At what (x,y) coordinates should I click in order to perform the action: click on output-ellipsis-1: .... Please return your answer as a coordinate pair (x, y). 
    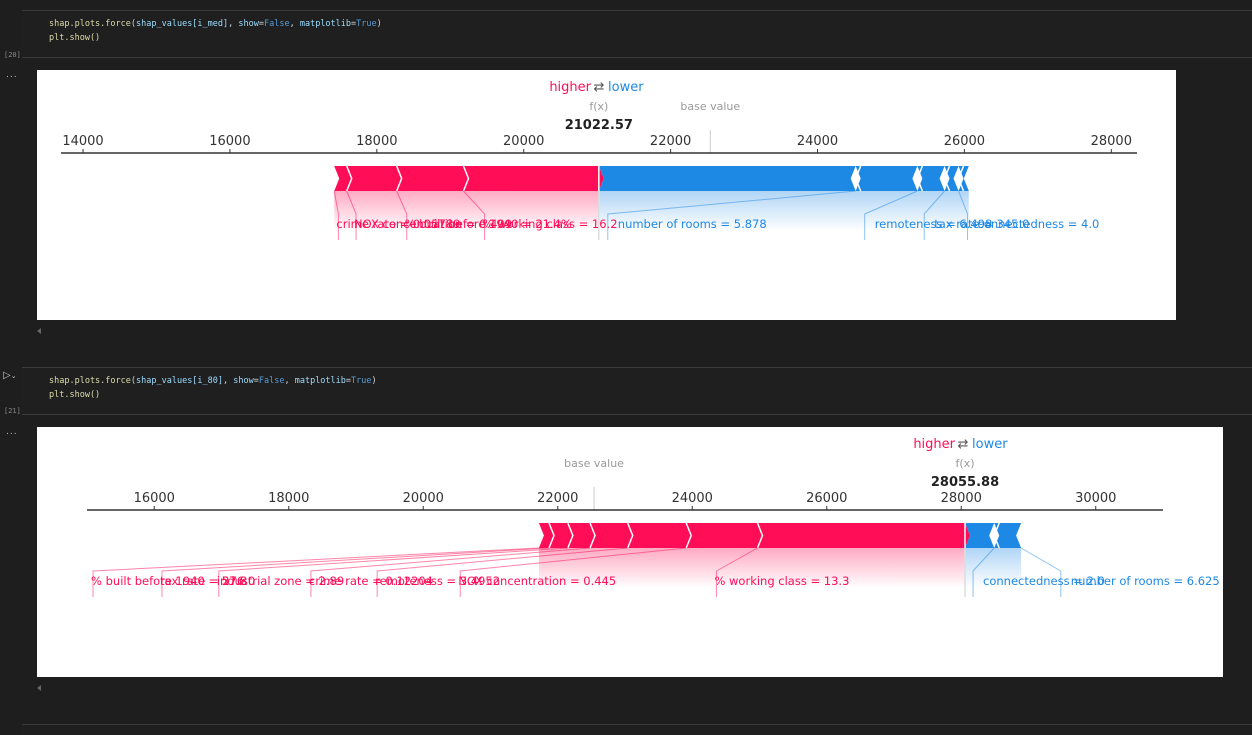
    Looking at the image, I should click on (12, 75).